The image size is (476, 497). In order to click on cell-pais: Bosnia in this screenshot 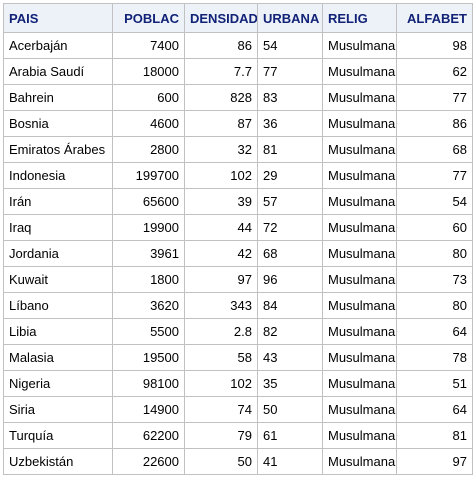, I will do `click(58, 123)`.